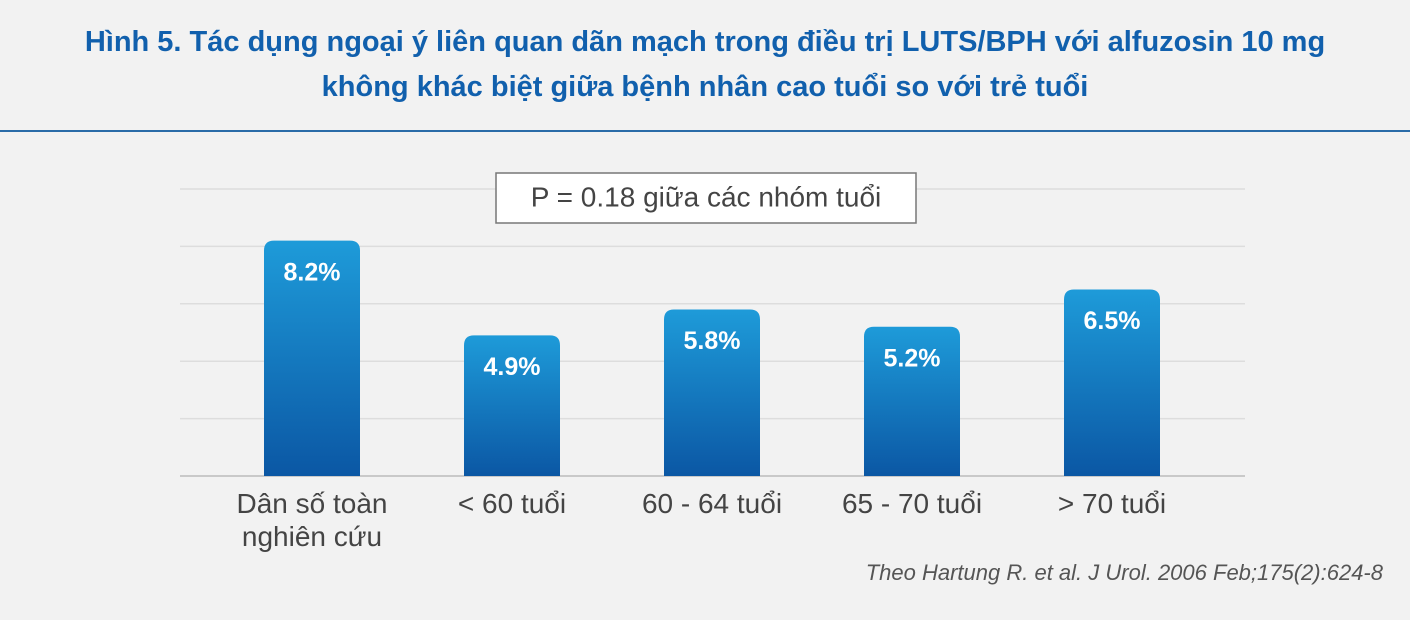  I want to click on data-label: 8.2%, so click(312, 272).